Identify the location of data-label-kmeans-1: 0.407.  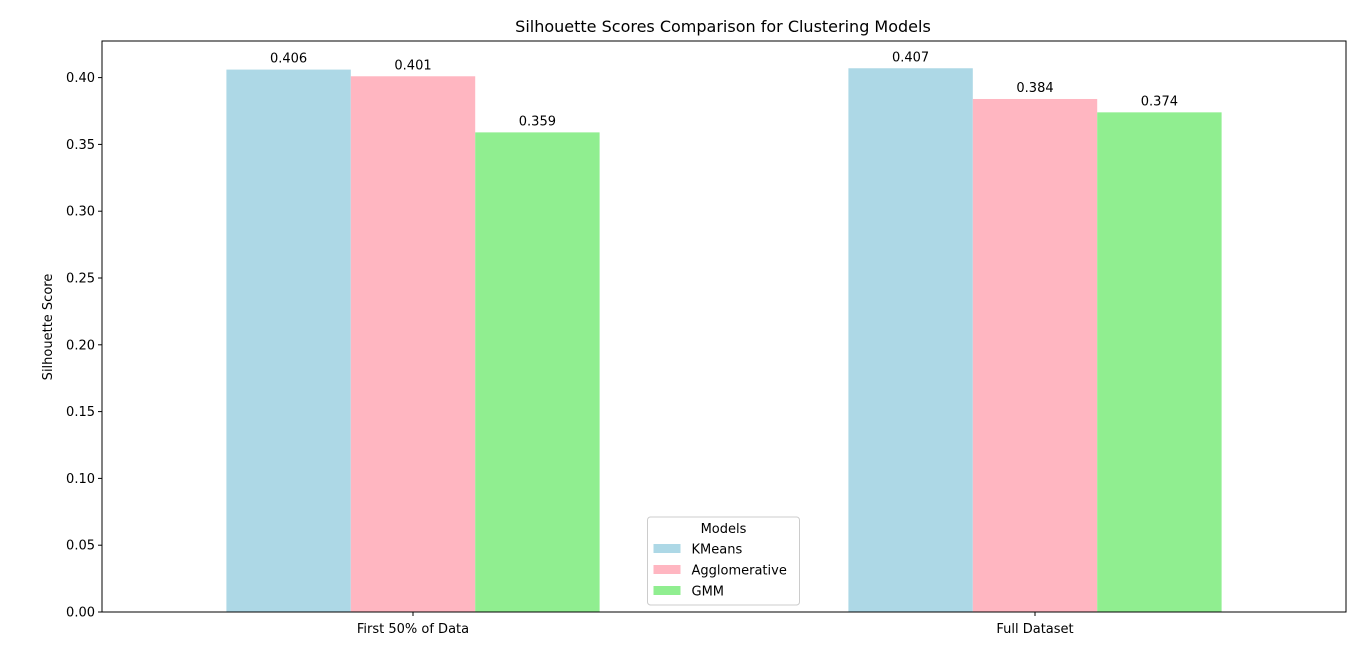
(910, 57).